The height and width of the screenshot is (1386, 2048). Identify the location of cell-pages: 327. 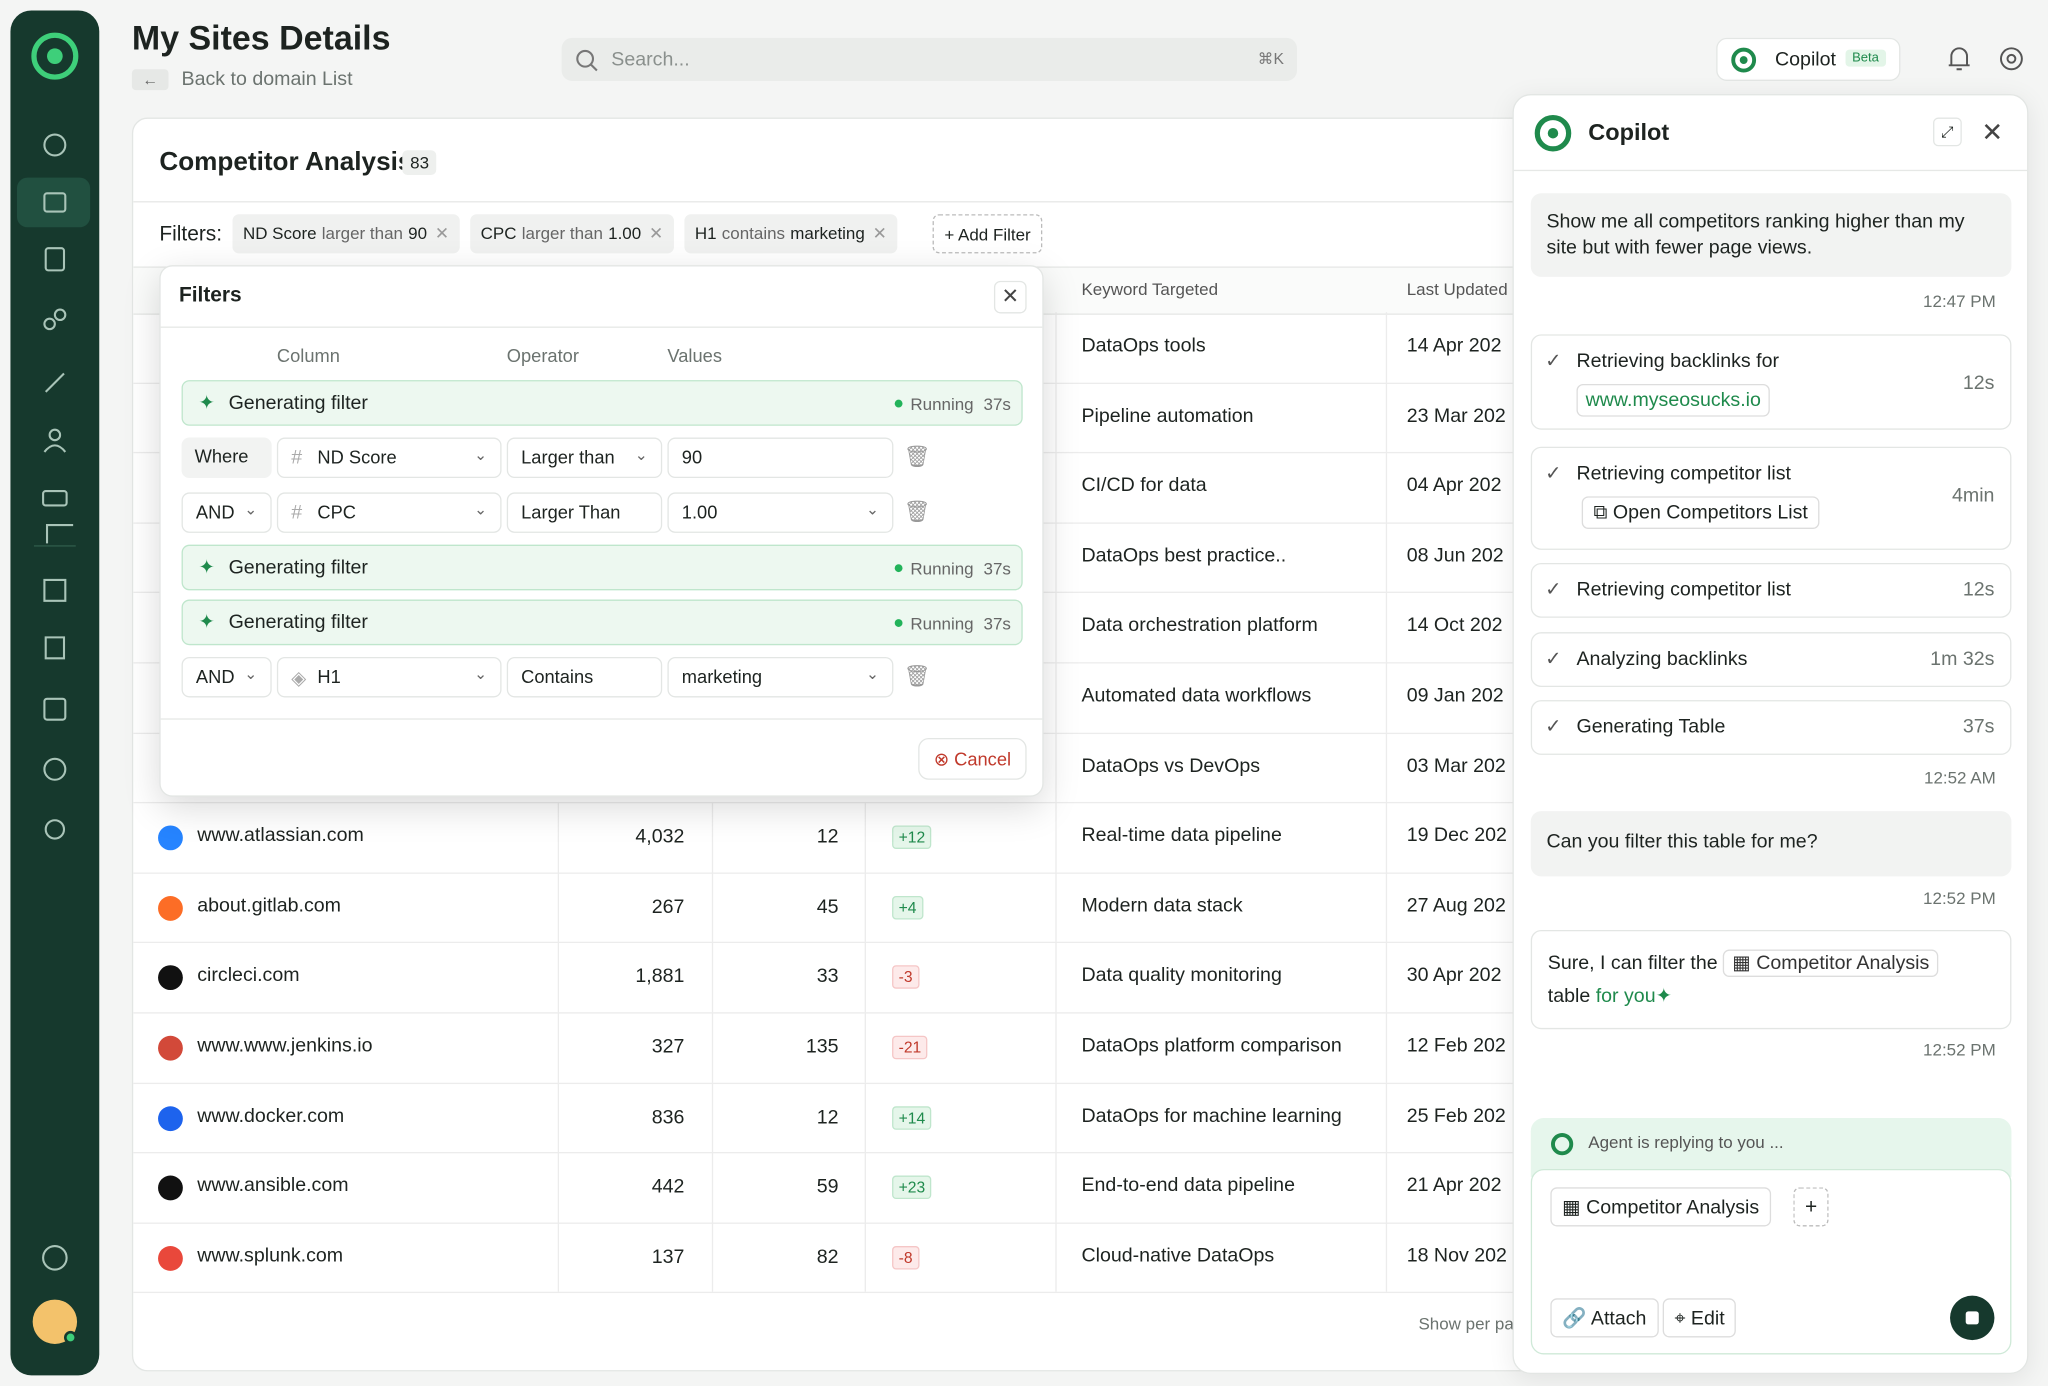
(668, 1047).